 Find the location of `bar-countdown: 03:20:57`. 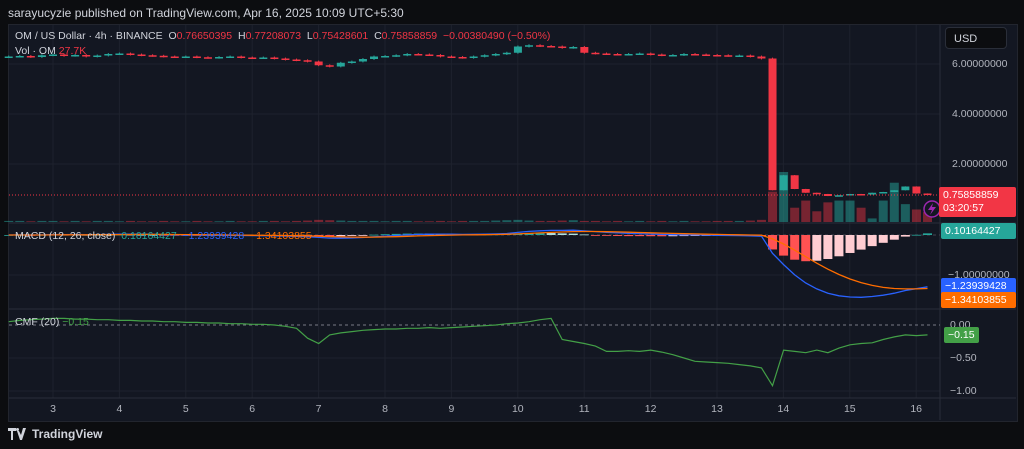

bar-countdown: 03:20:57 is located at coordinates (963, 208).